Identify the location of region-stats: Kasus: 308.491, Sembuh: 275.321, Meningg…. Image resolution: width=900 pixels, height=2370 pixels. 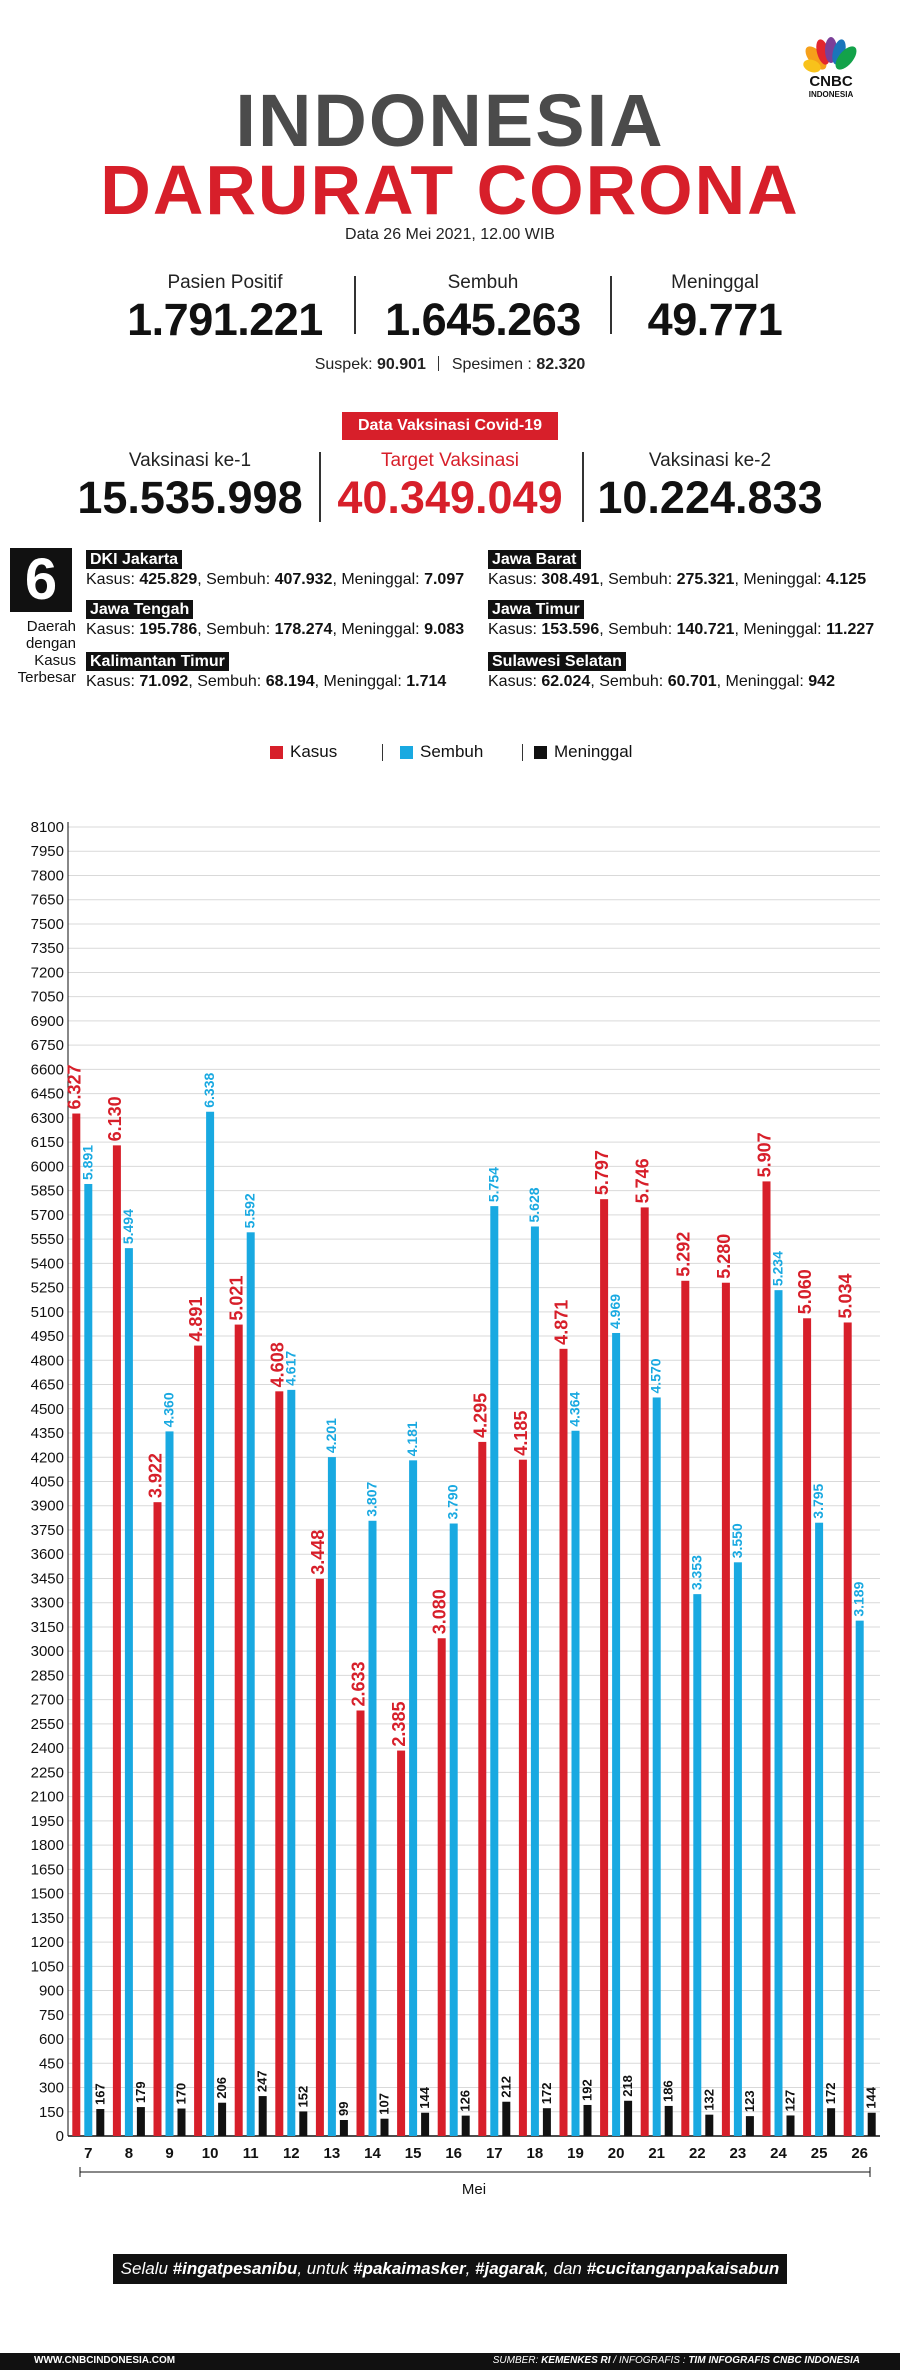
(677, 579).